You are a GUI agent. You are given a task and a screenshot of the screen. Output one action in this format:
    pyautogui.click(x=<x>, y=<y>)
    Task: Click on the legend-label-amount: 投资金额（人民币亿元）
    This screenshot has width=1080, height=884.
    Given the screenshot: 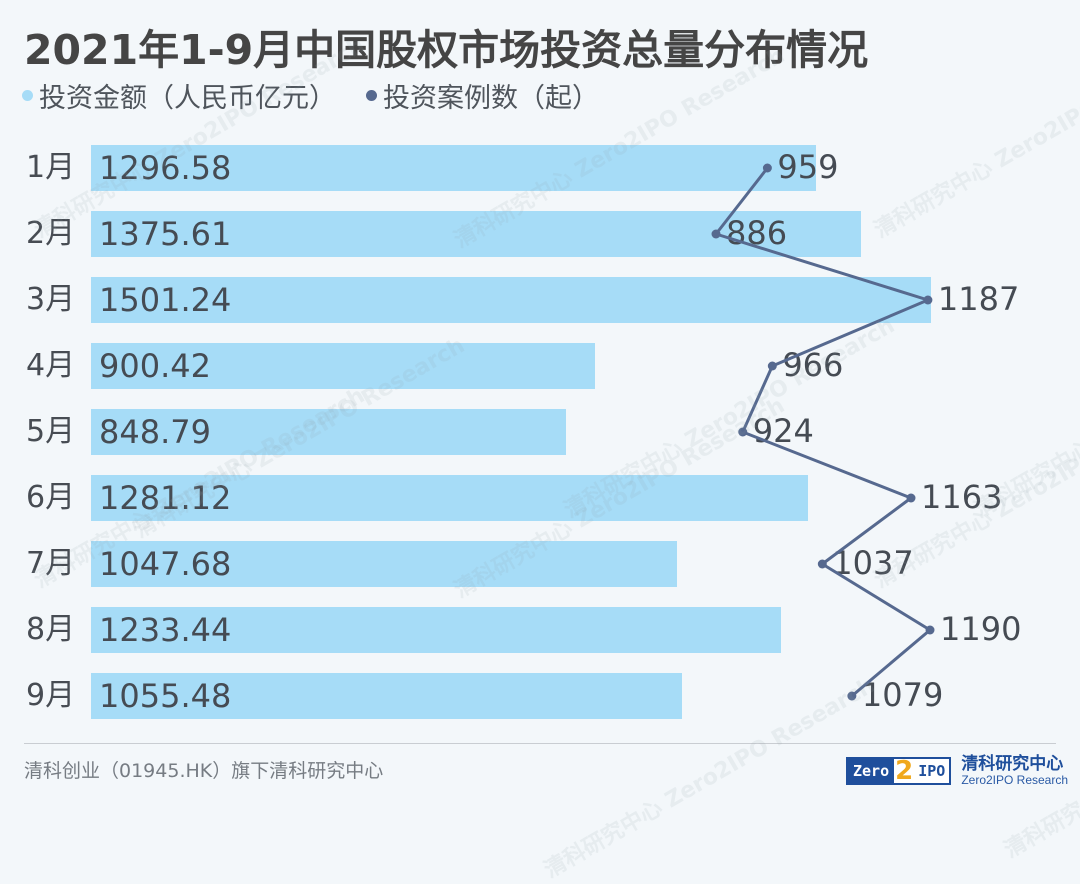 What is the action you would take?
    pyautogui.click(x=187, y=98)
    